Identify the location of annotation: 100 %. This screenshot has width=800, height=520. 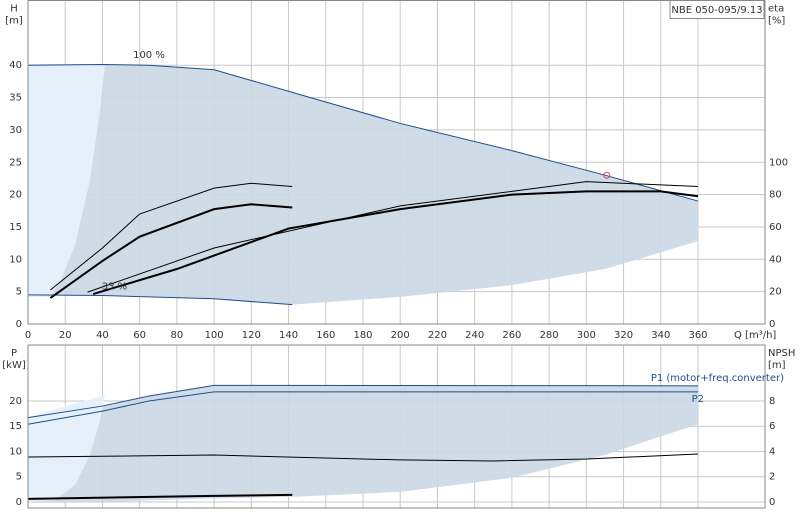
(149, 55).